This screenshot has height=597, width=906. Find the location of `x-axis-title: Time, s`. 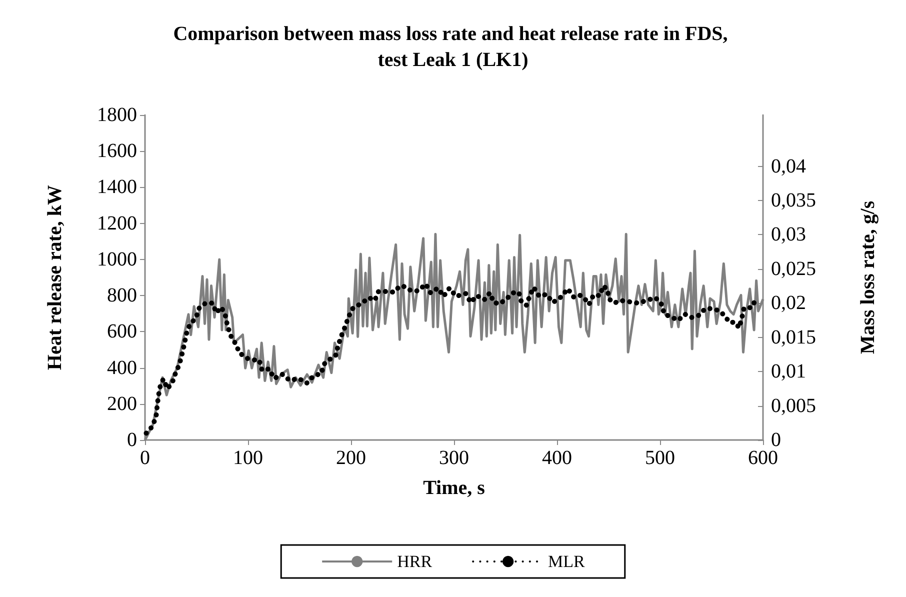

x-axis-title: Time, s is located at coordinates (454, 488).